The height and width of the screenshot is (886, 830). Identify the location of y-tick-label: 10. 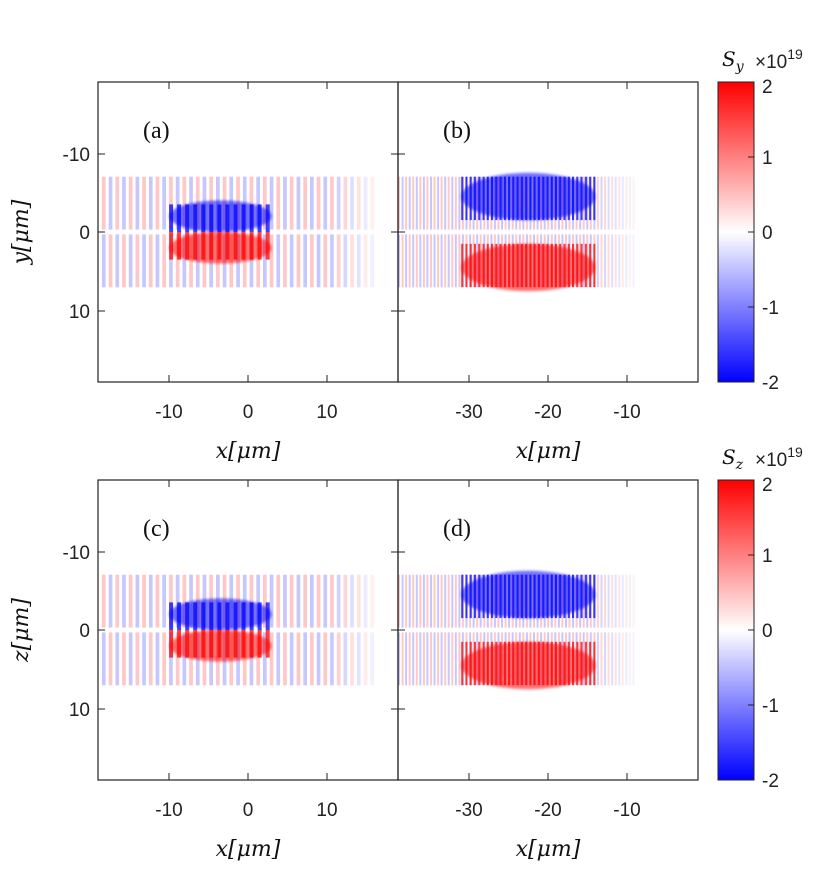
(79, 312).